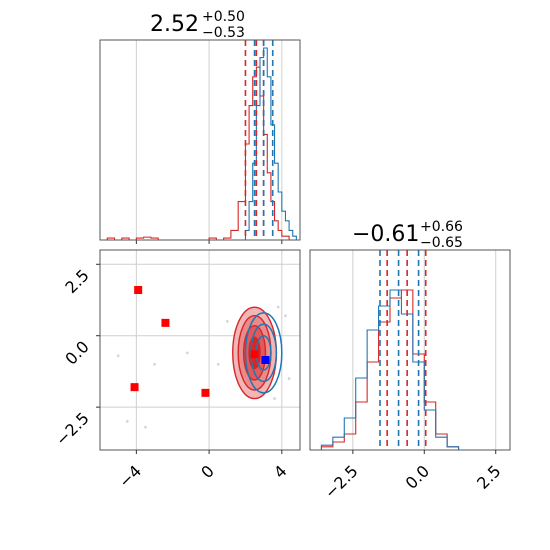  I want to click on bottom-left-markers, so click(200, 341).